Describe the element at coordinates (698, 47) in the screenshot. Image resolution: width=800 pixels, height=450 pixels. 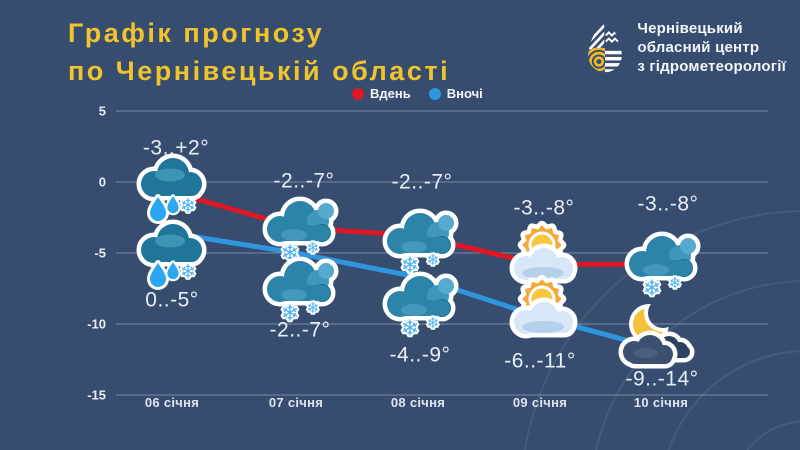
I see `logo-line2: обласний центр` at that location.